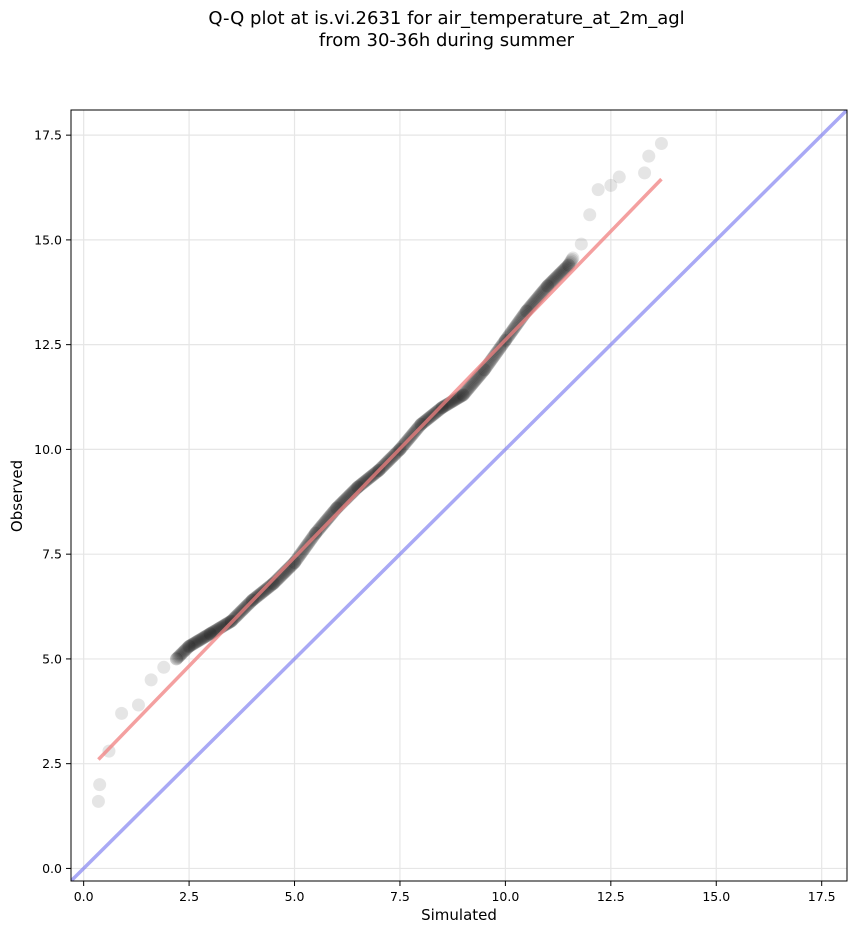  Describe the element at coordinates (189, 896) in the screenshot. I see `x-tick-label: 2.5` at that location.